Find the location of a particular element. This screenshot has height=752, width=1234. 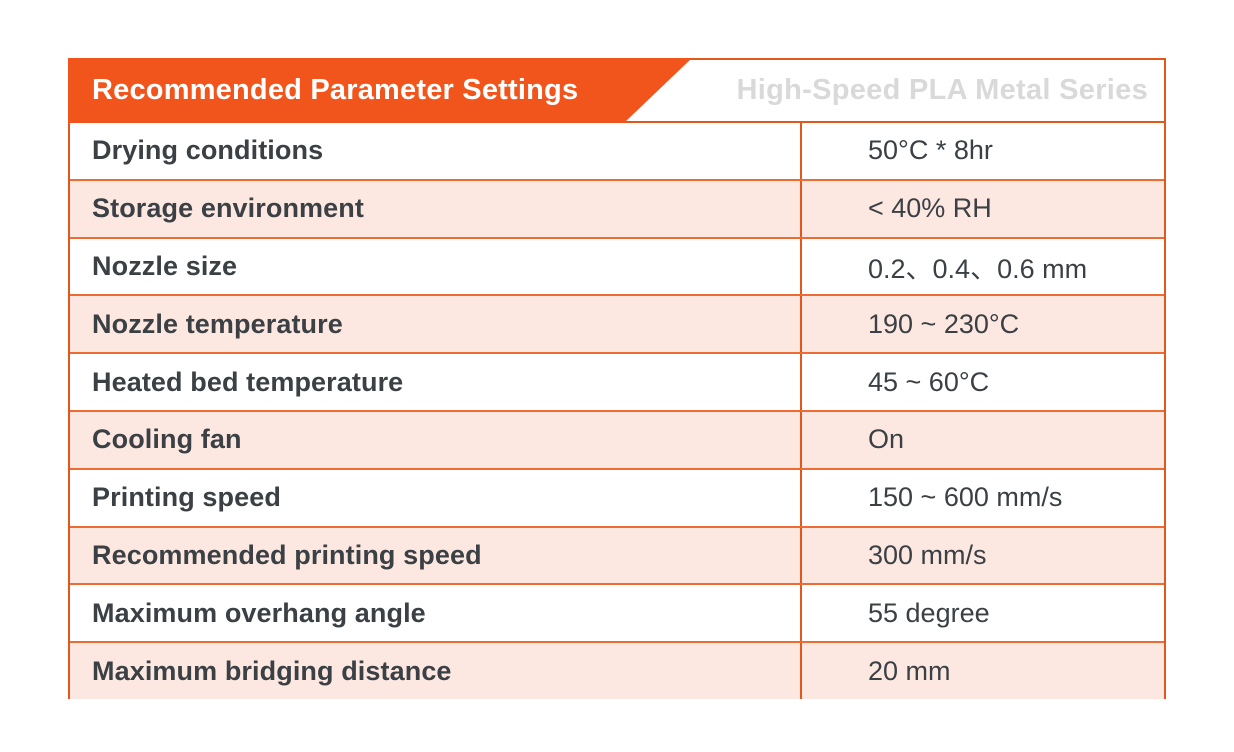

parameter-value: 55 degree is located at coordinates (929, 612).